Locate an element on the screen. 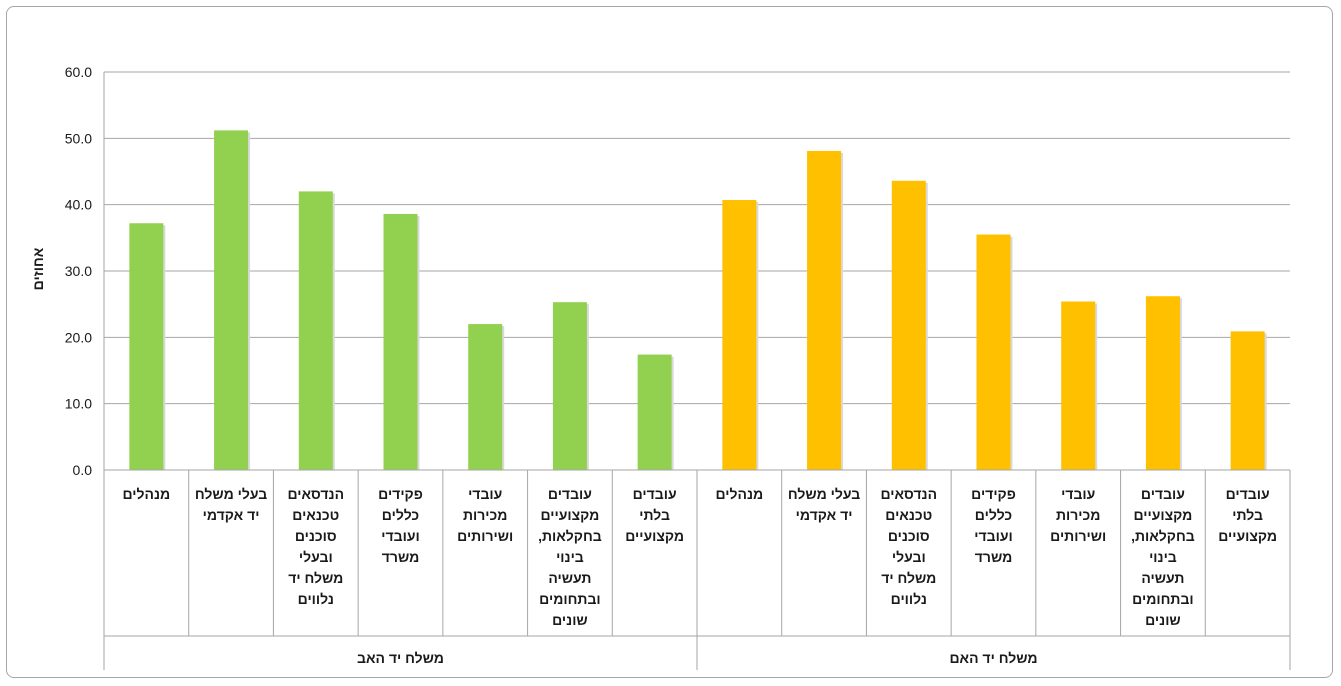  y-tick-label: 10.0 is located at coordinates (78, 404).